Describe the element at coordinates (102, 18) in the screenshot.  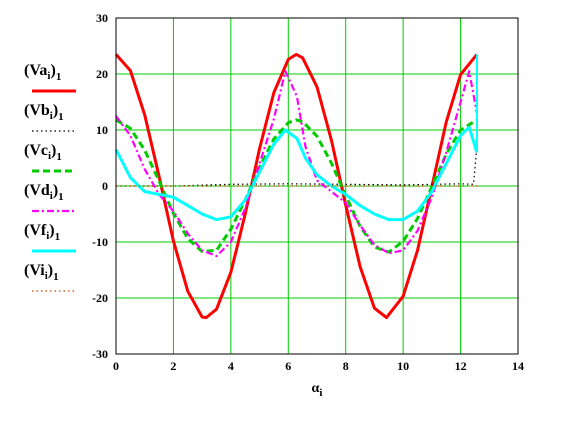
I see `y-tick-label: 30` at that location.